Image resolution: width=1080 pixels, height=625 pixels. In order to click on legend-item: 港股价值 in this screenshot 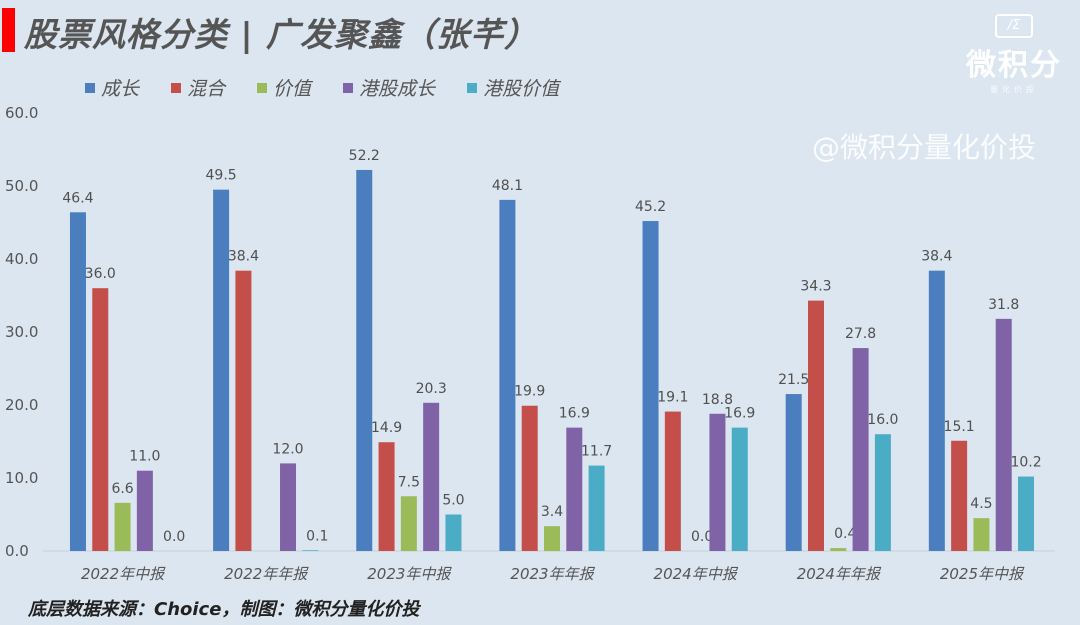, I will do `click(513, 87)`.